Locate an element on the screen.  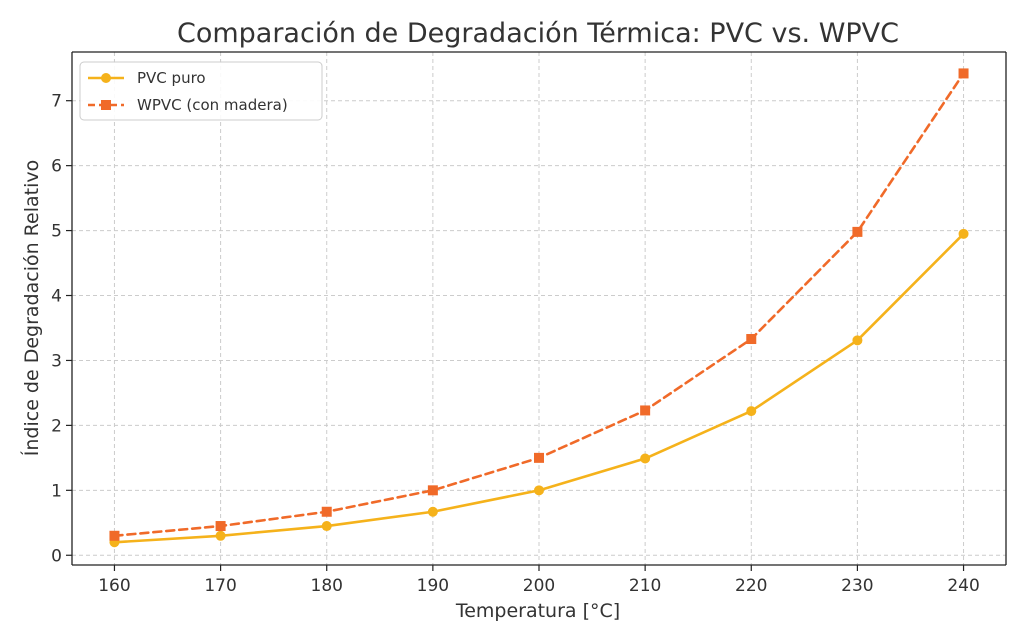
legend-marker-square is located at coordinates (106, 105).